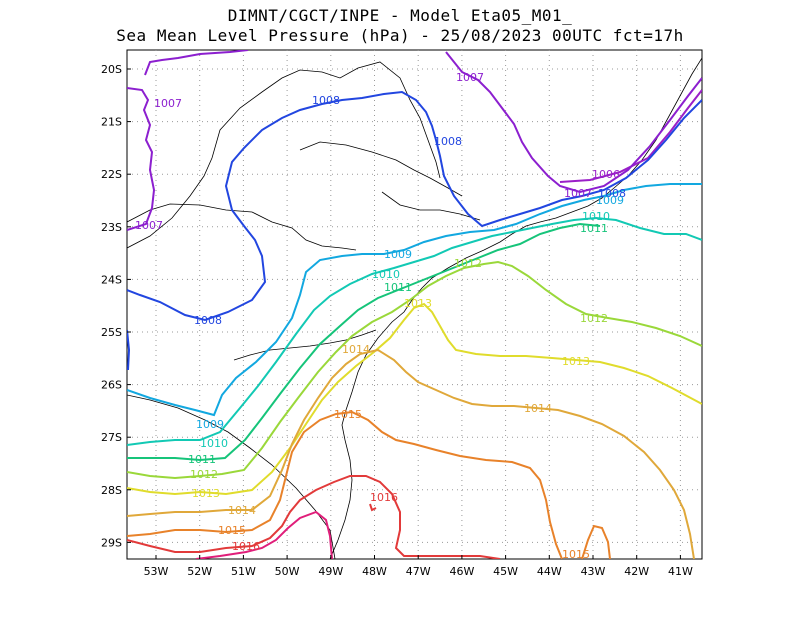  What do you see at coordinates (116, 306) in the screenshot?
I see `latitude-axis: 20S 21S 22S 23S 24S 25S 26S 27S 28S 29S` at bounding box center [116, 306].